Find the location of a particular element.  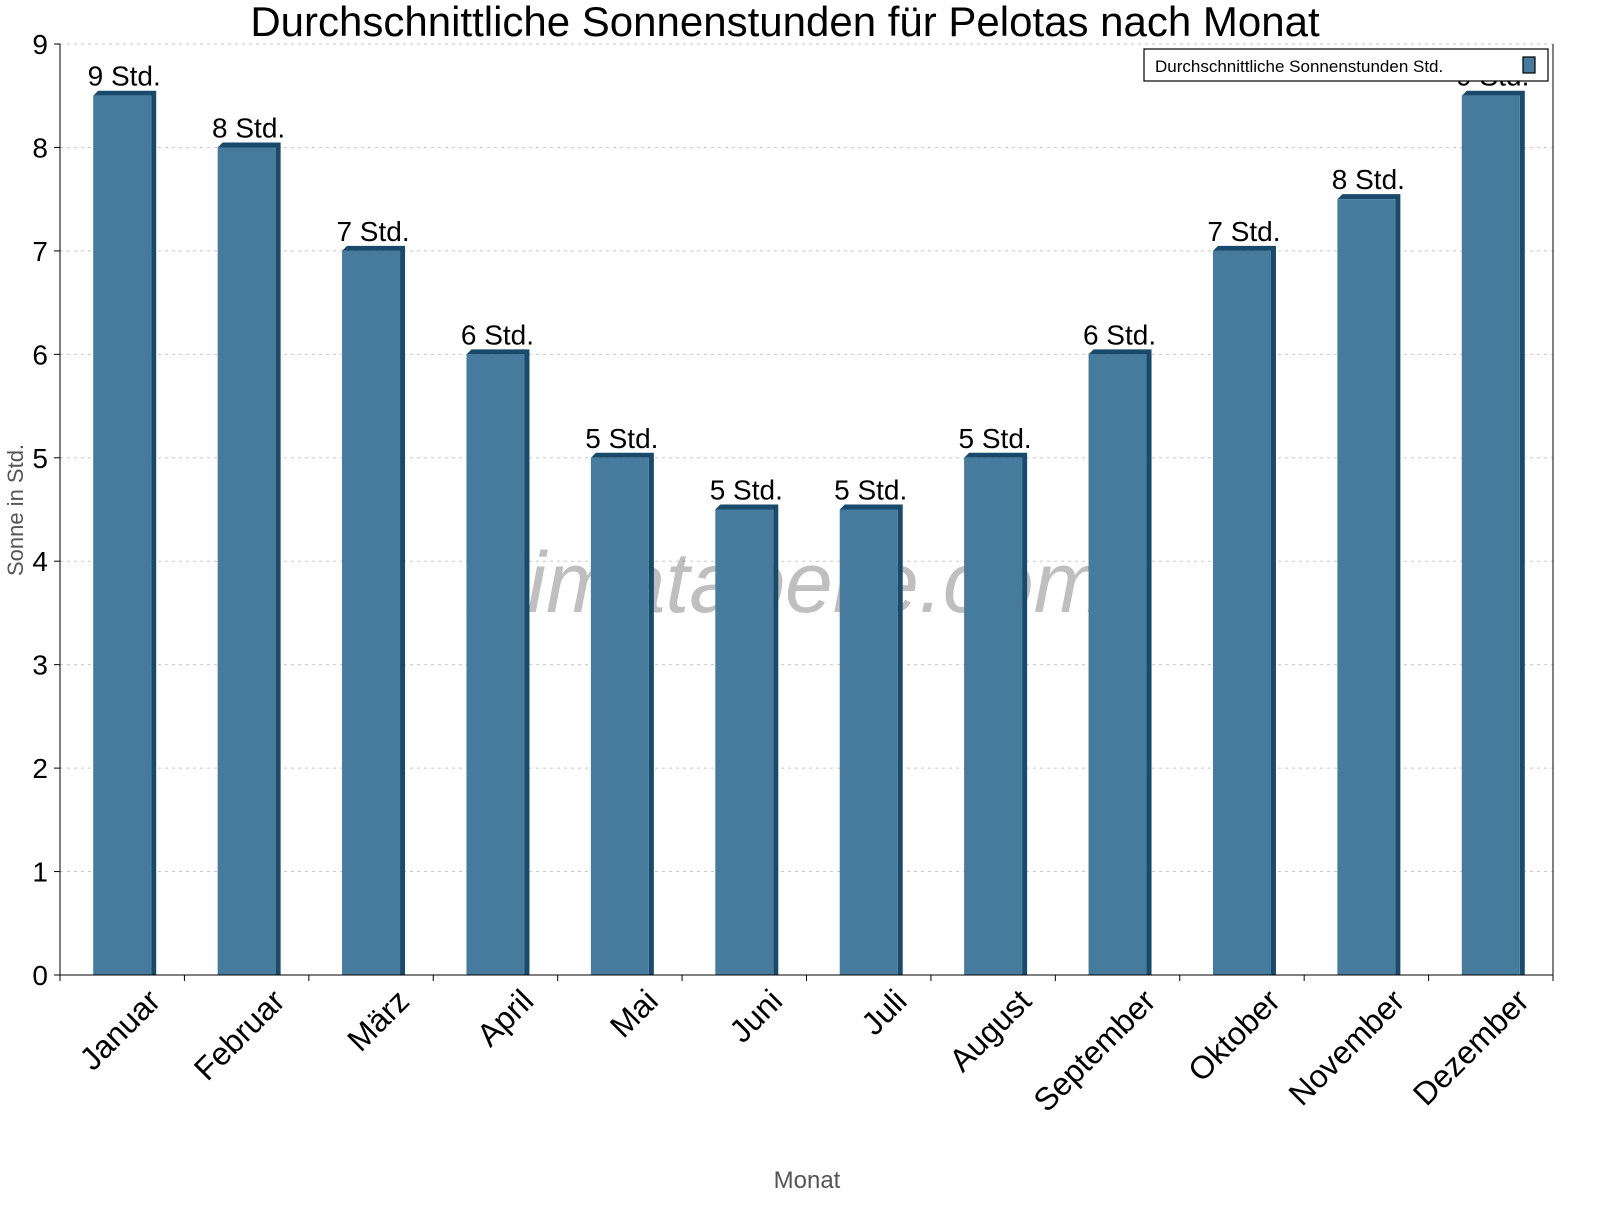

legend-label: Durchschnittliche Sonnenstunden Std. is located at coordinates (1299, 66).